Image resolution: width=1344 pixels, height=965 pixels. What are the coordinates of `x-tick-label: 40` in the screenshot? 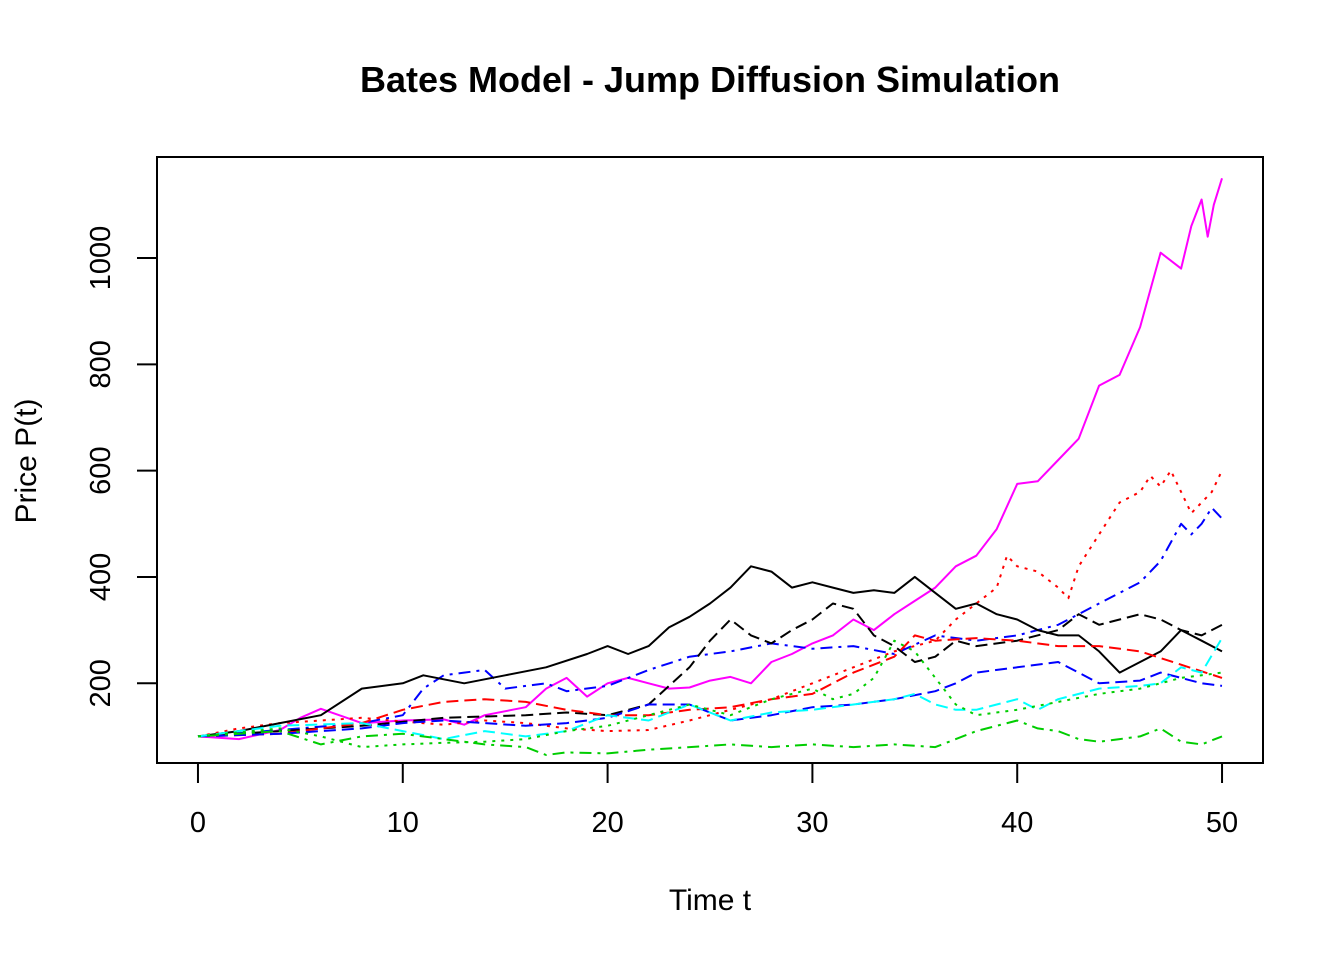 It's located at (1017, 823).